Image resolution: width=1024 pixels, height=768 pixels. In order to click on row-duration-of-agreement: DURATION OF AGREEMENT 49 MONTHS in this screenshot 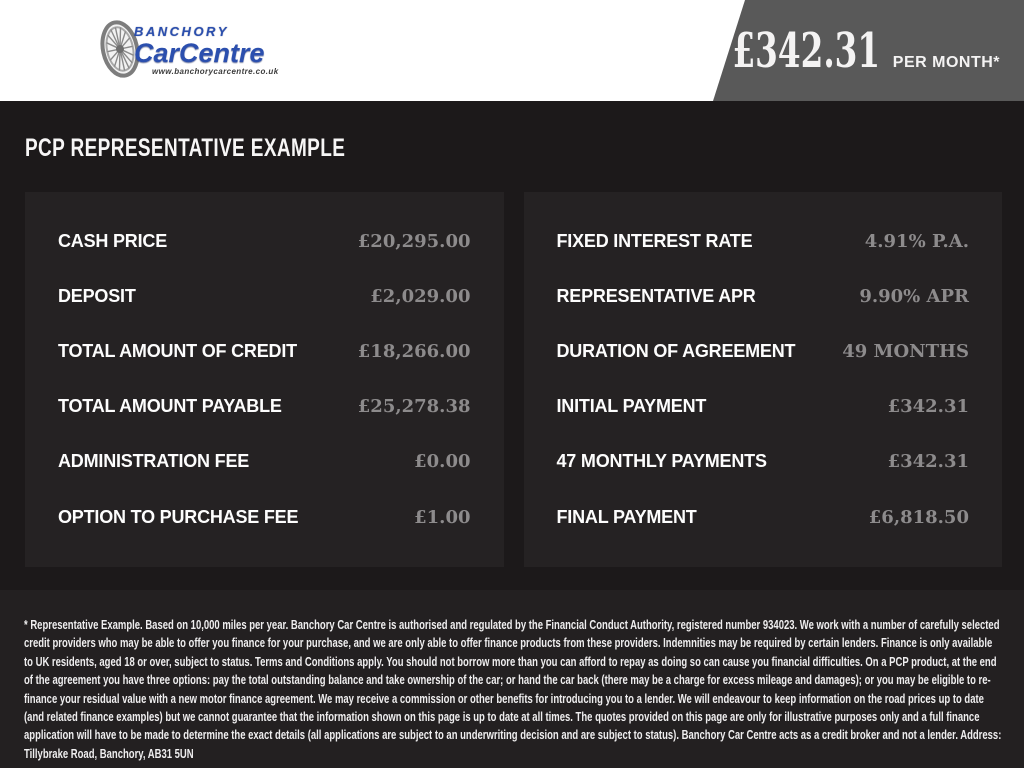, I will do `click(763, 351)`.